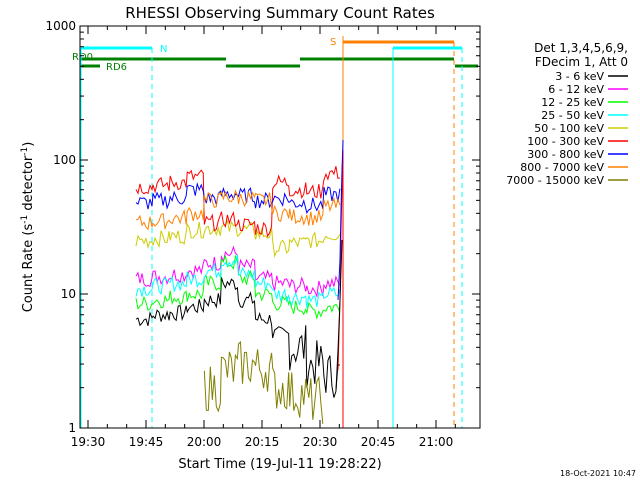  Describe the element at coordinates (146, 442) in the screenshot. I see `x-tick-label-1: 19:45` at that location.